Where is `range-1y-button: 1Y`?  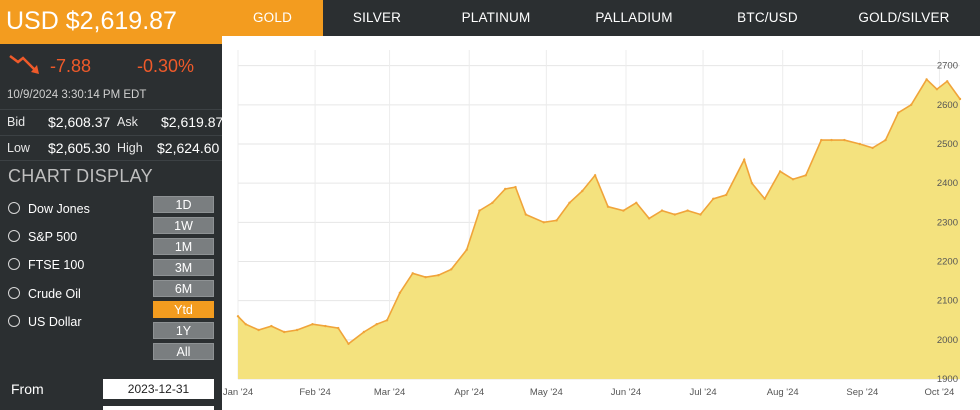
range-1y-button: 1Y is located at coordinates (183, 330).